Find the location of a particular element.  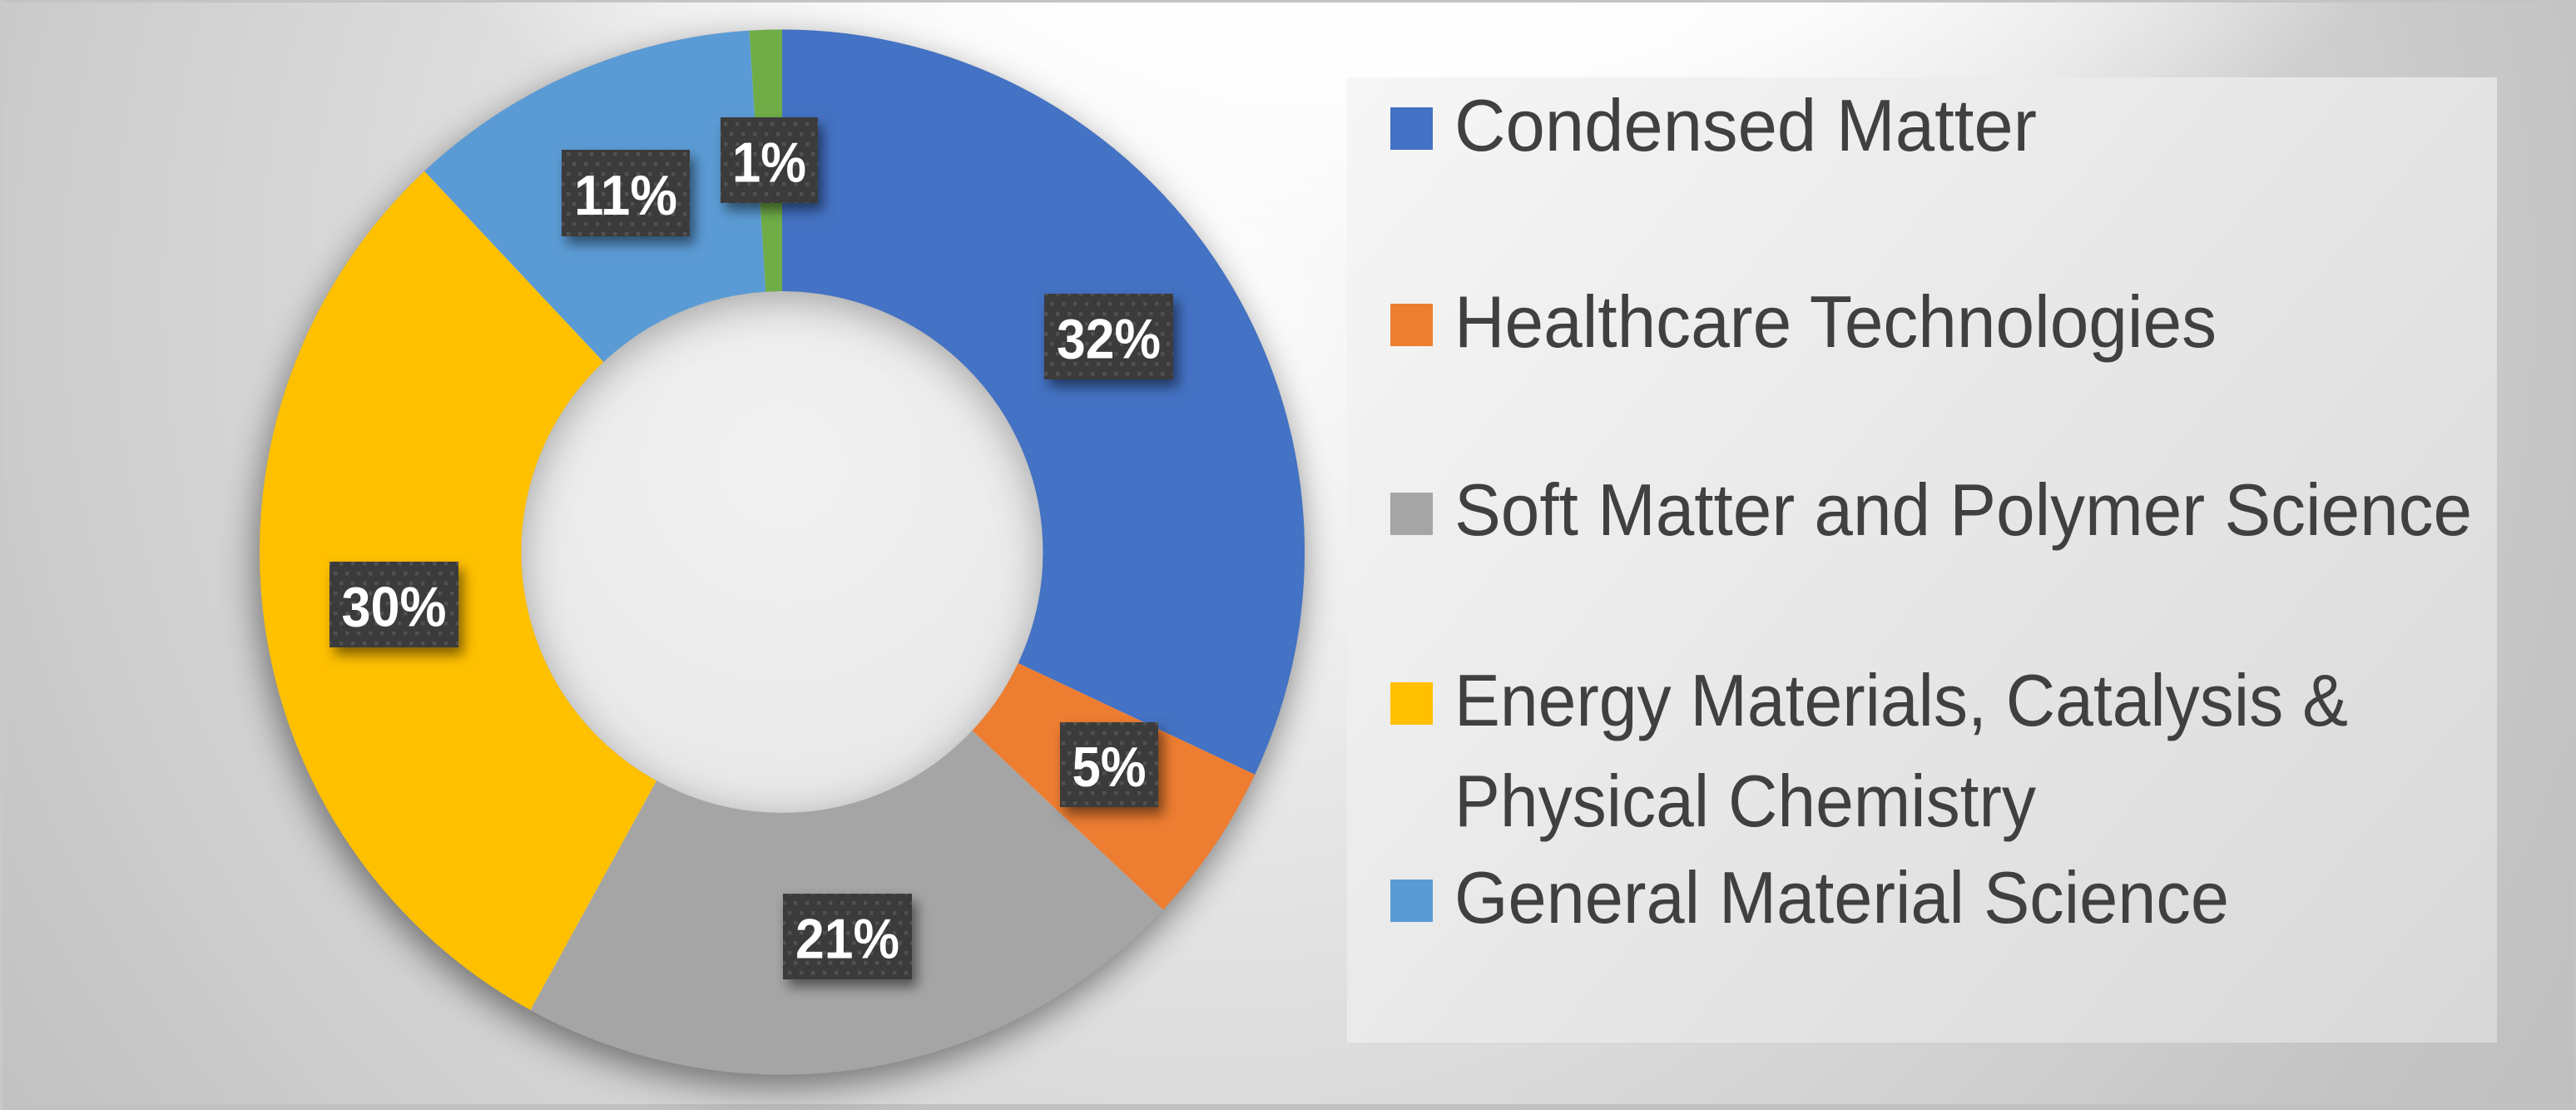

svg-text: 32% is located at coordinates (1109, 339).